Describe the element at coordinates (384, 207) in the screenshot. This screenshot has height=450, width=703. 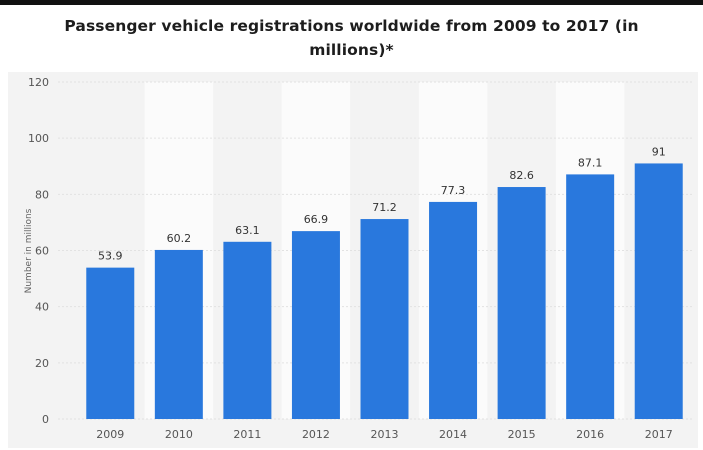
I see `data-label: 71.2` at that location.